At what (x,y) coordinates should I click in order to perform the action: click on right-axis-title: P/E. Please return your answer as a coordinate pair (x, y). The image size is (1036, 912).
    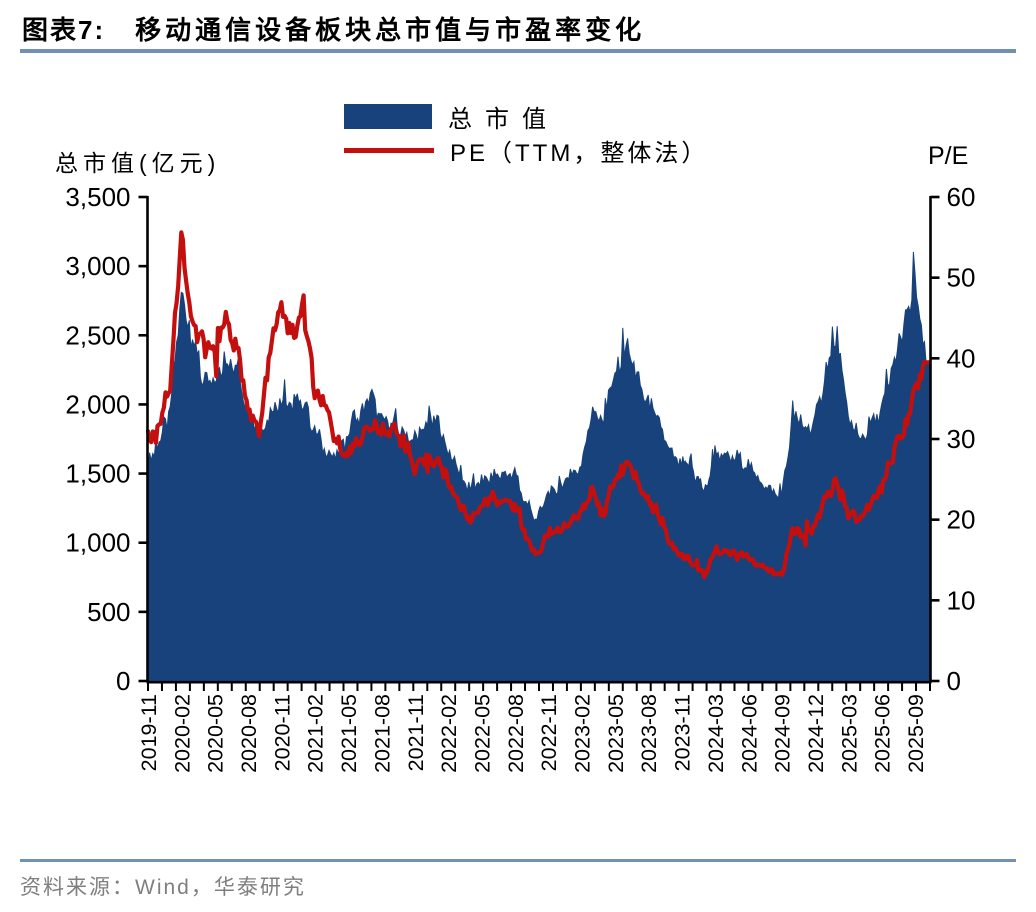
    Looking at the image, I should click on (948, 156).